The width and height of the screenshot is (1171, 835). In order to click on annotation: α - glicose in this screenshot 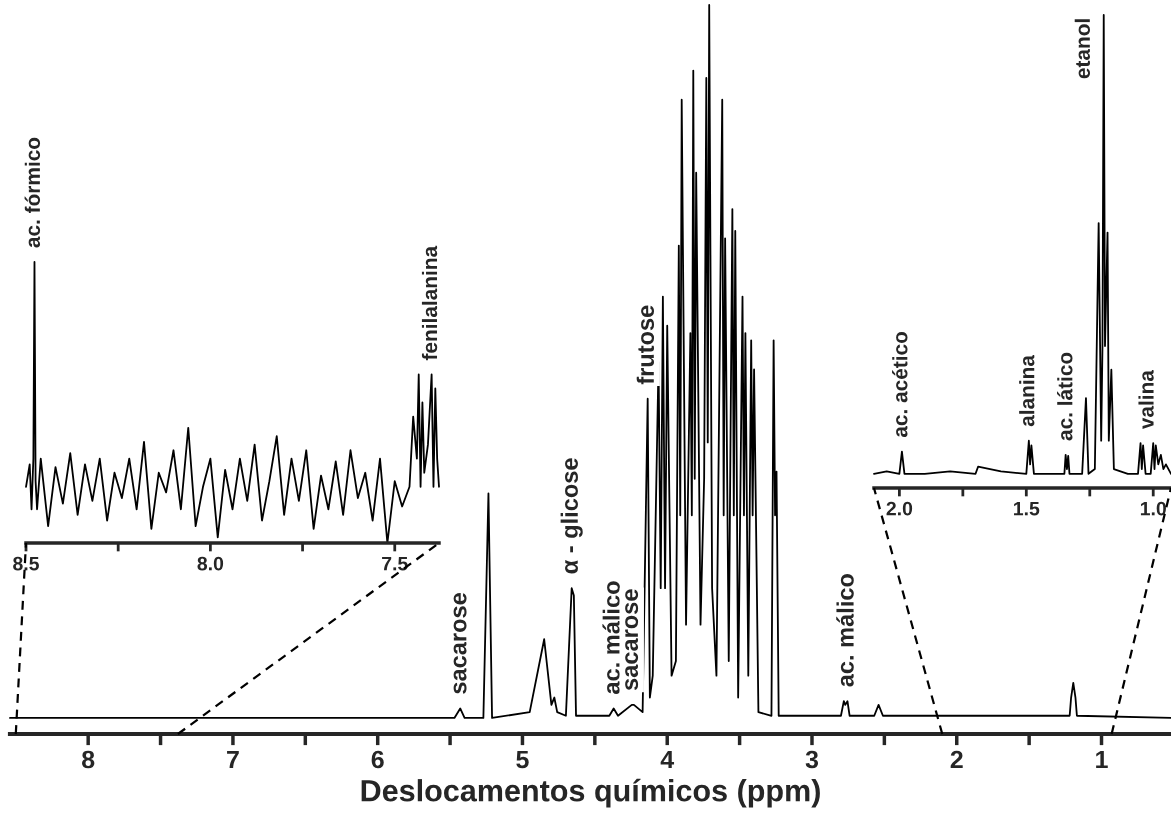, I will do `click(571, 516)`.